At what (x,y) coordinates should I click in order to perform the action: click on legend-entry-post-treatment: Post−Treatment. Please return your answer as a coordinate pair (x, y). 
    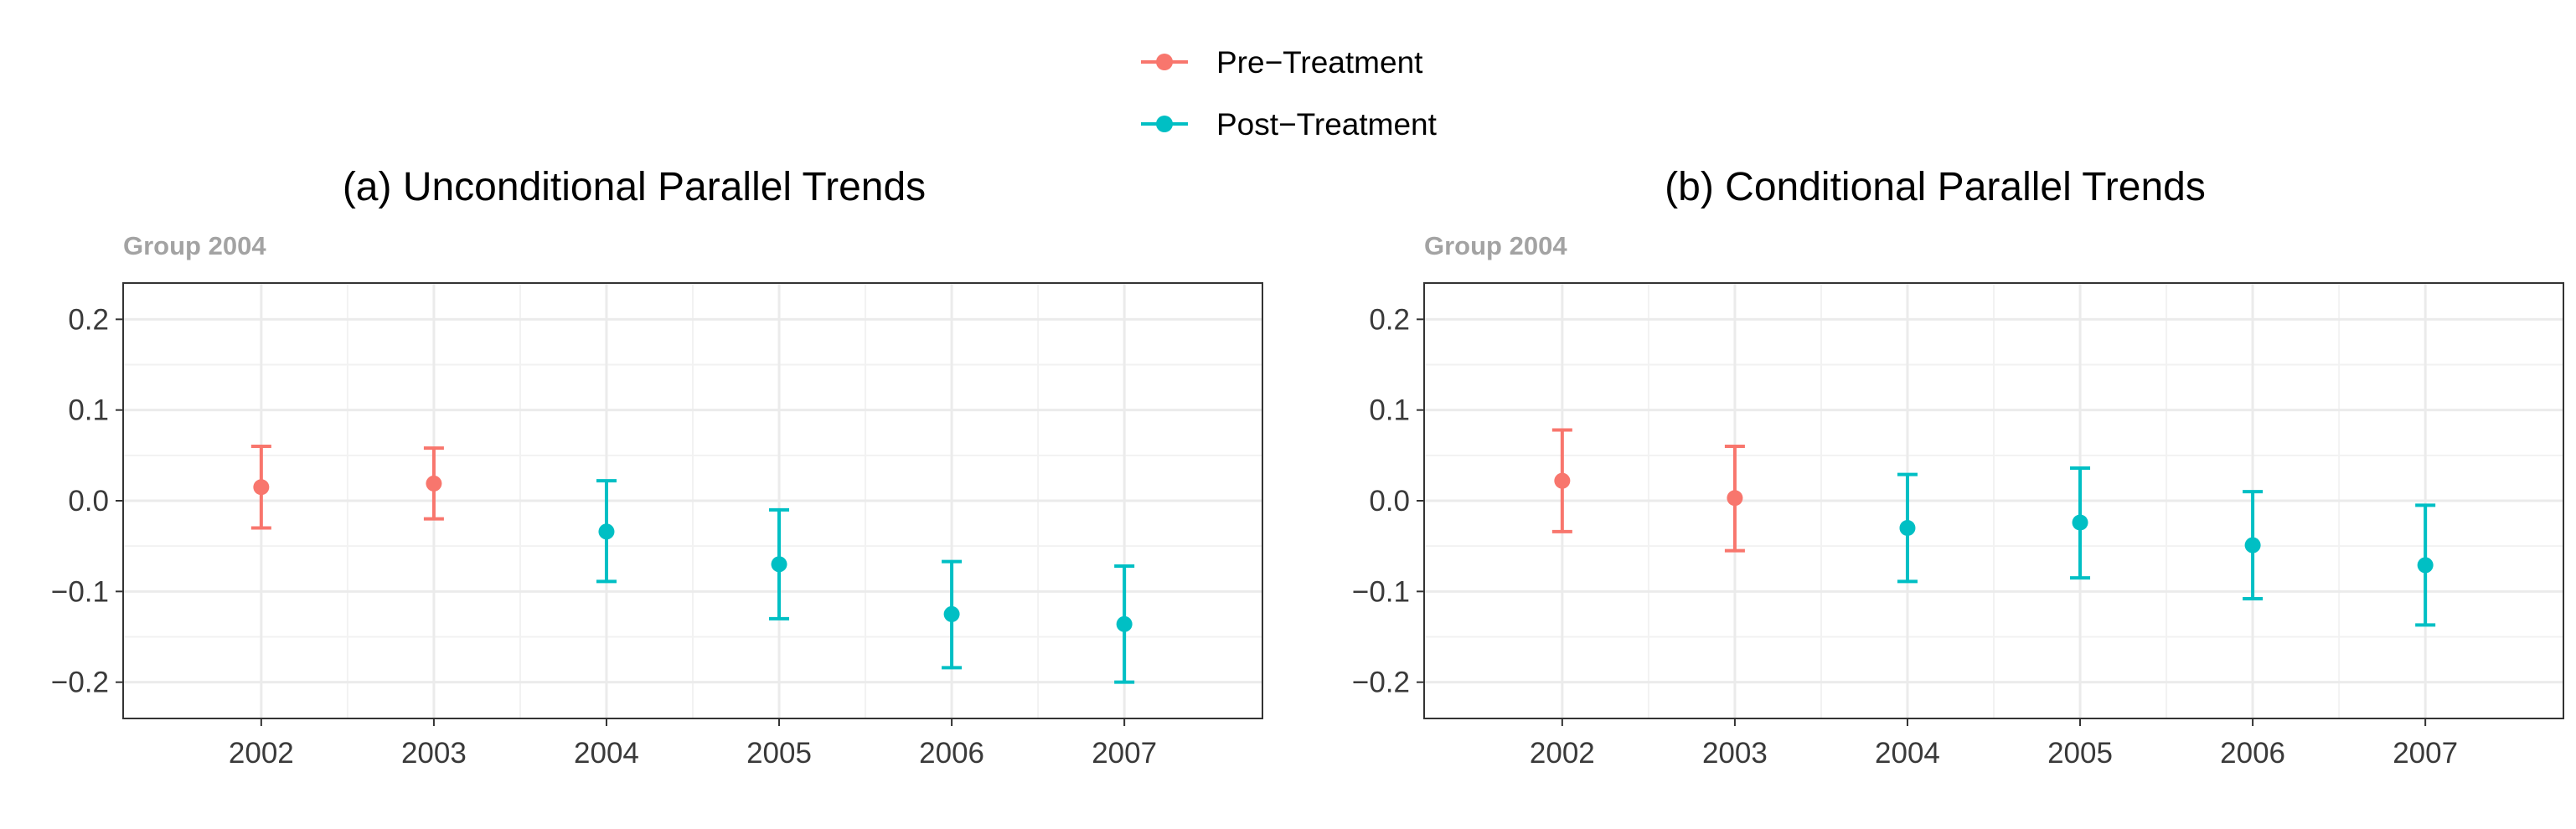
    Looking at the image, I should click on (1289, 124).